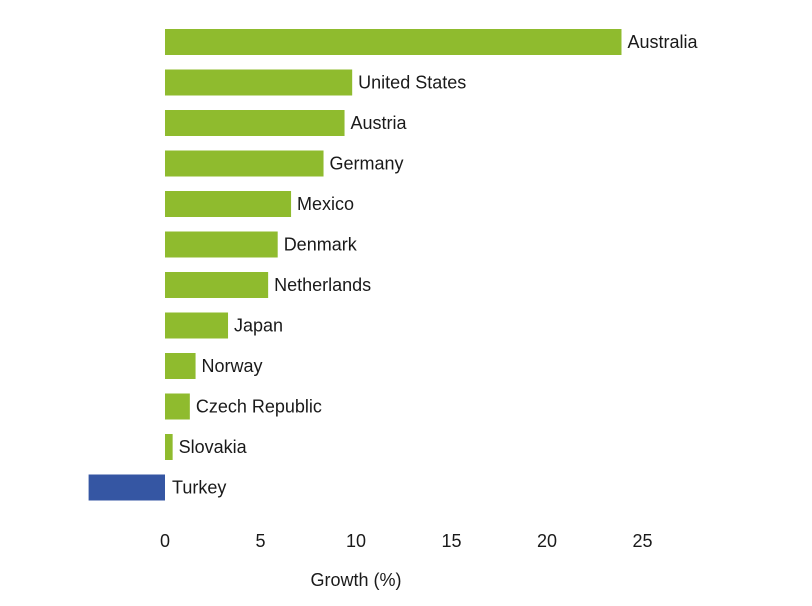  I want to click on bar-denmark, so click(221, 244).